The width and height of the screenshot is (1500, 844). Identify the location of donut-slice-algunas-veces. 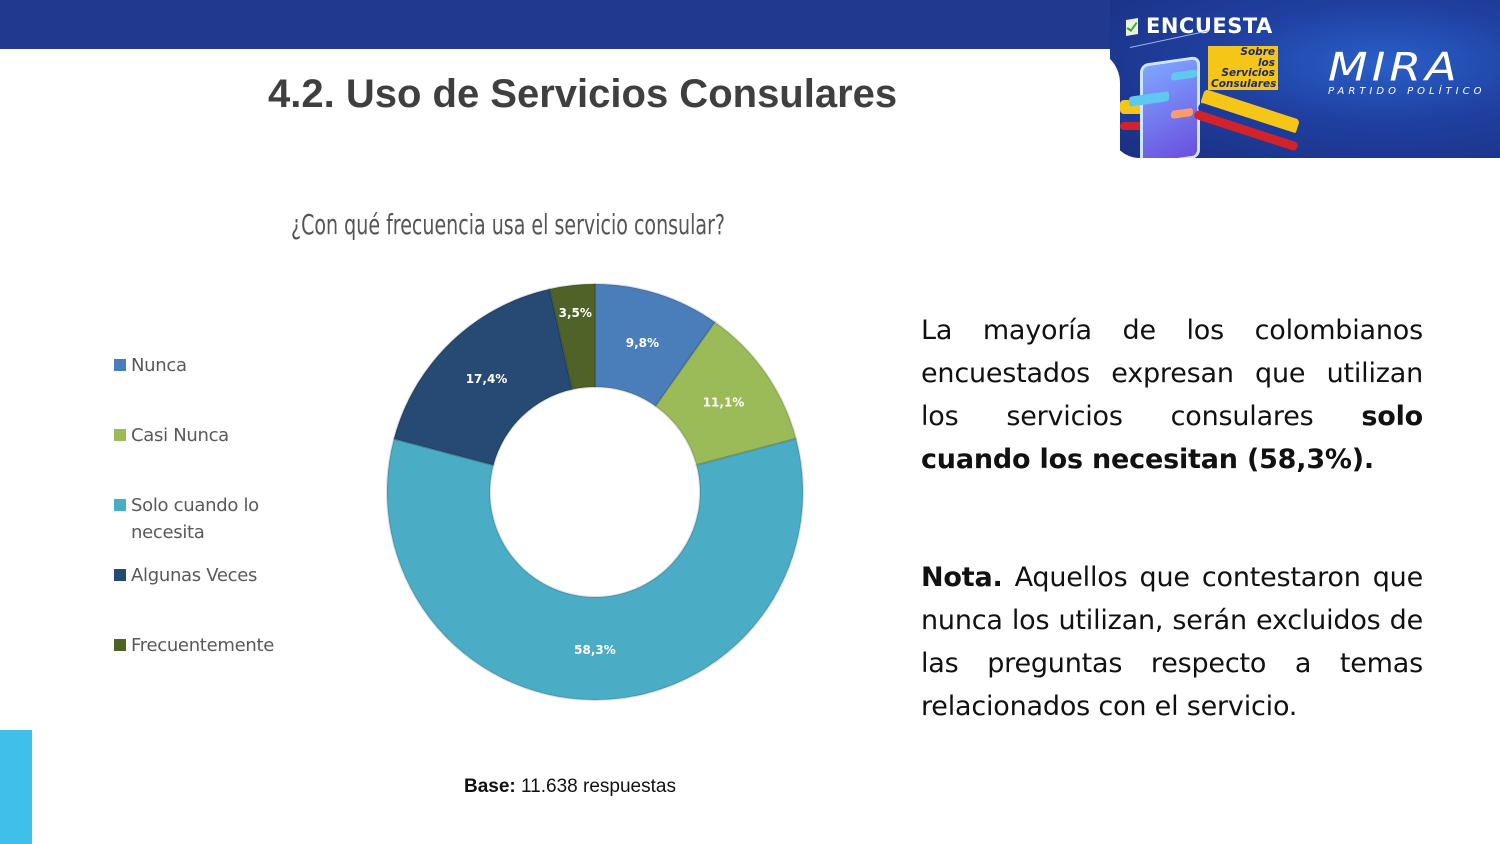
(483, 377).